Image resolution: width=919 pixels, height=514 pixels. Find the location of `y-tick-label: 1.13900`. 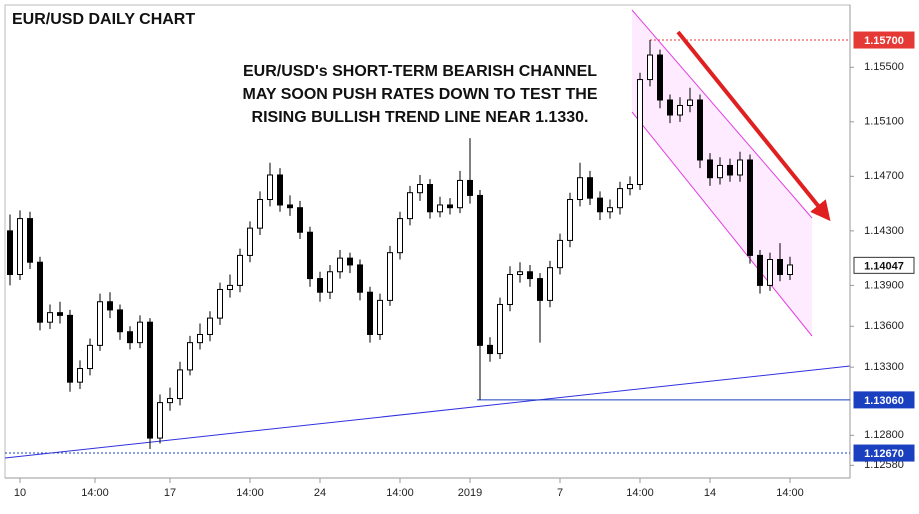

y-tick-label: 1.13900 is located at coordinates (884, 285).